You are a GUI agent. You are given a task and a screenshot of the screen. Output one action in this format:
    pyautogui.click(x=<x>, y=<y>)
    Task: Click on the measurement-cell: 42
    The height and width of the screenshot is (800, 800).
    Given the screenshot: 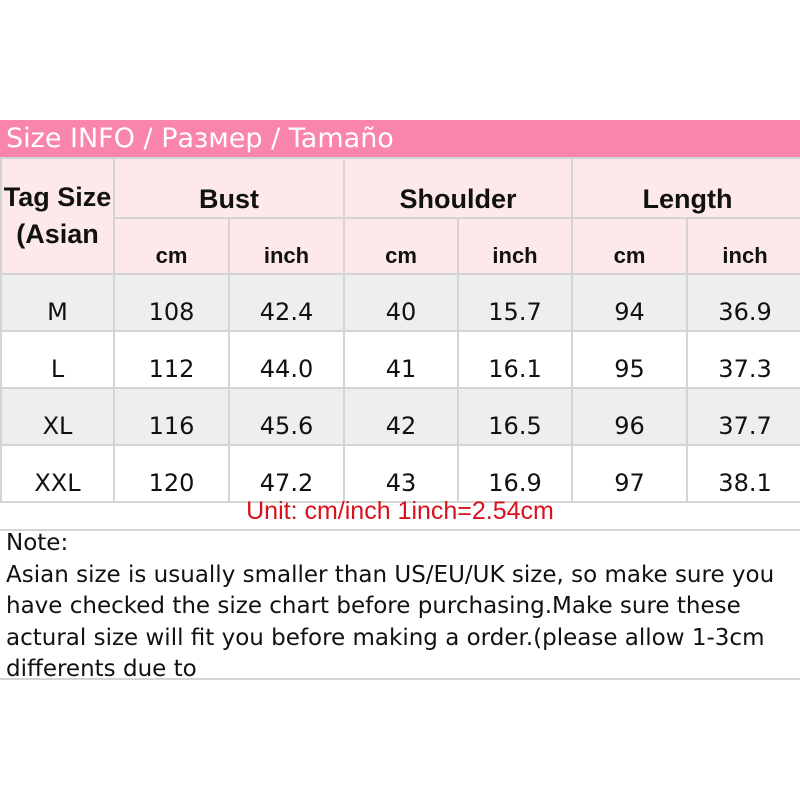 What is the action you would take?
    pyautogui.click(x=401, y=416)
    